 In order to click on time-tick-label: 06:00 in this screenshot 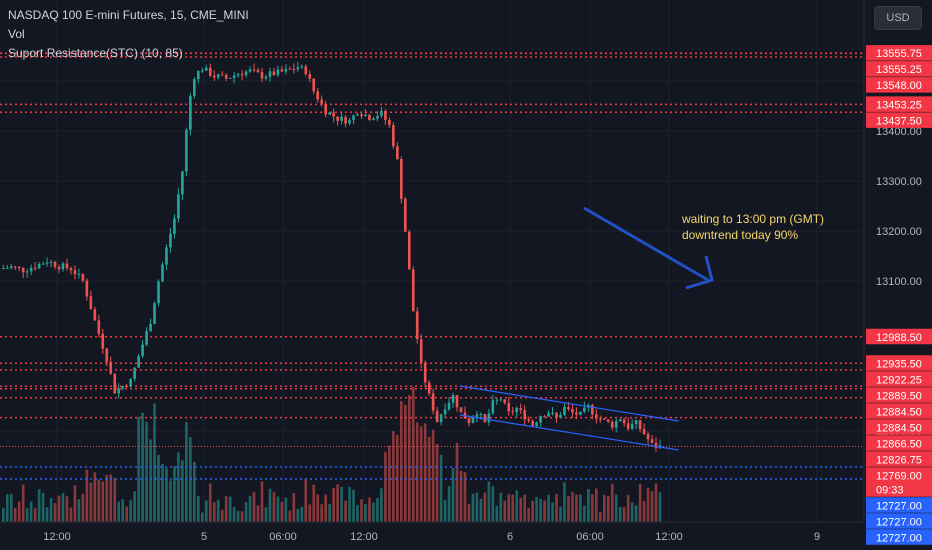, I will do `click(590, 537)`.